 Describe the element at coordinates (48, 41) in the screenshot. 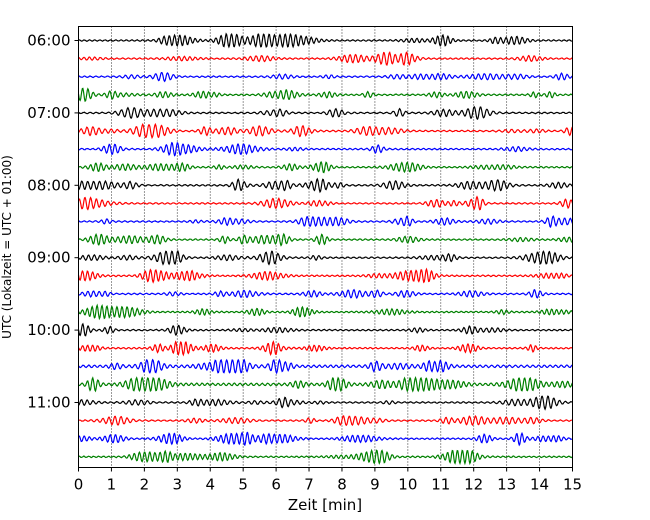

I see `y-tick-label: 06:00` at that location.